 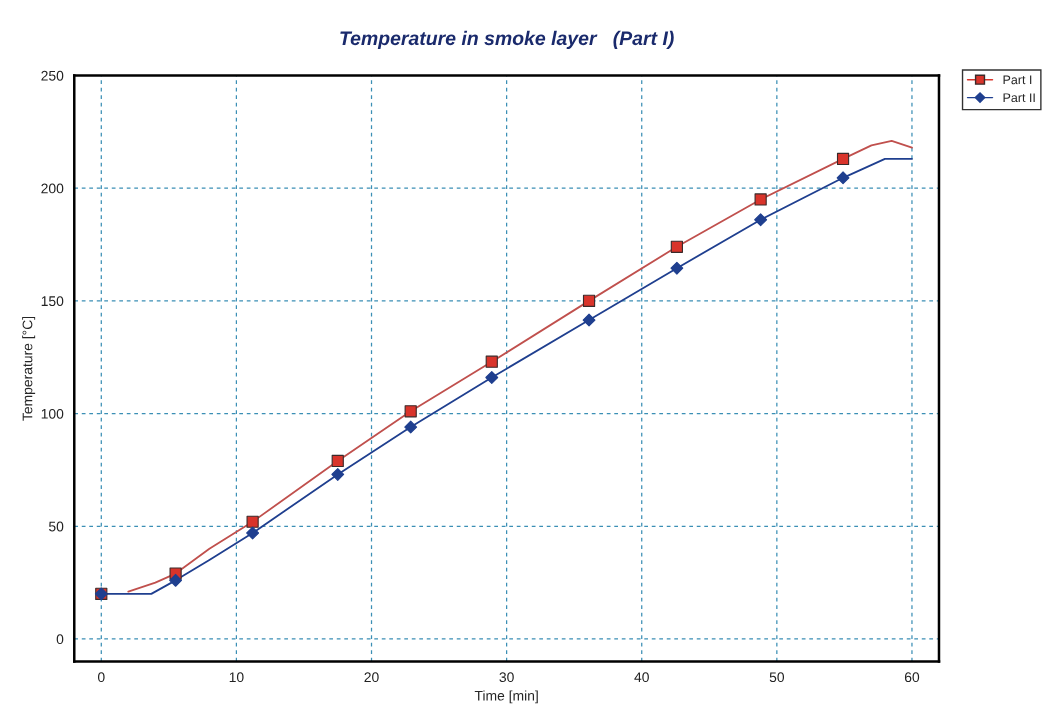 What do you see at coordinates (56, 526) in the screenshot?
I see `y-tick-label: 50` at bounding box center [56, 526].